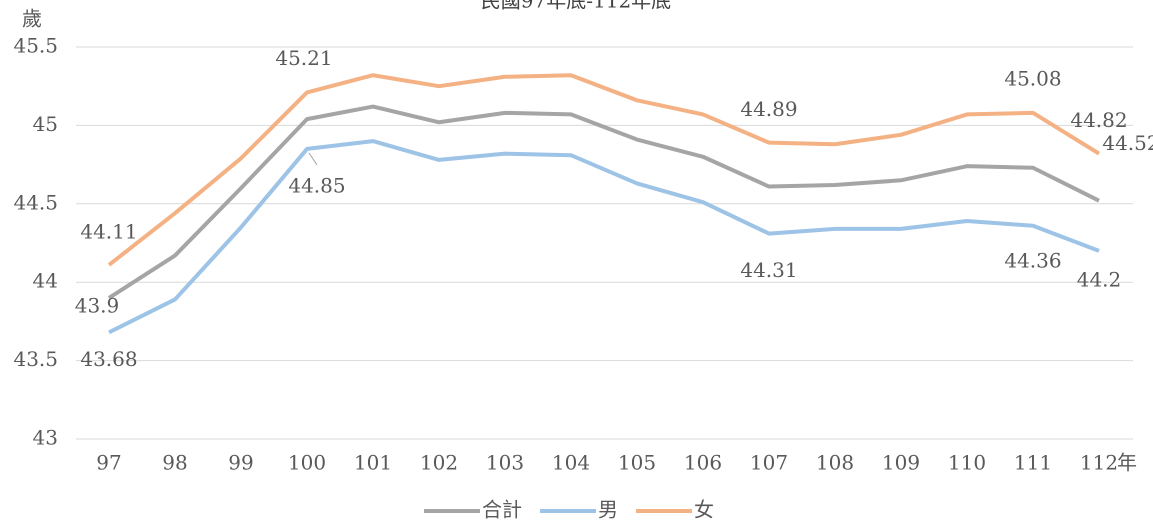 Image resolution: width=1153 pixels, height=521 pixels. What do you see at coordinates (35, 46) in the screenshot?
I see `y-tick-label: 45.5` at bounding box center [35, 46].